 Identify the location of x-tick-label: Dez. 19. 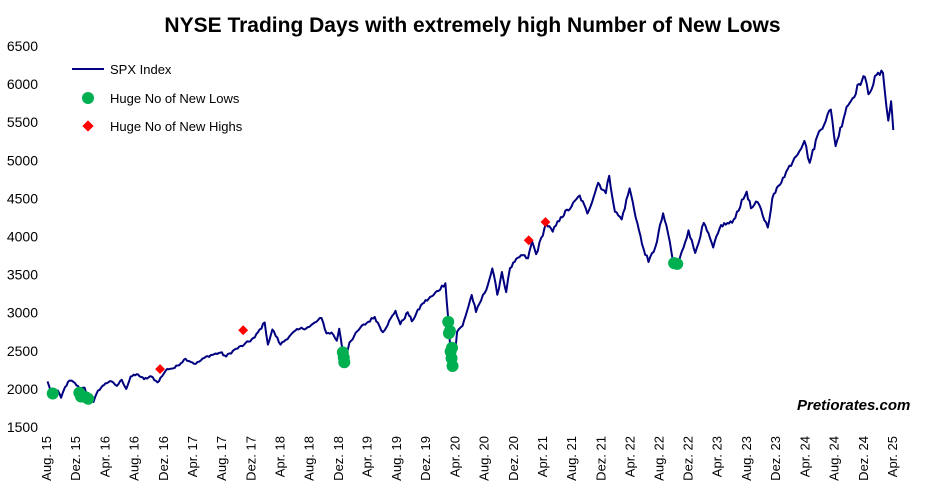
(425, 458).